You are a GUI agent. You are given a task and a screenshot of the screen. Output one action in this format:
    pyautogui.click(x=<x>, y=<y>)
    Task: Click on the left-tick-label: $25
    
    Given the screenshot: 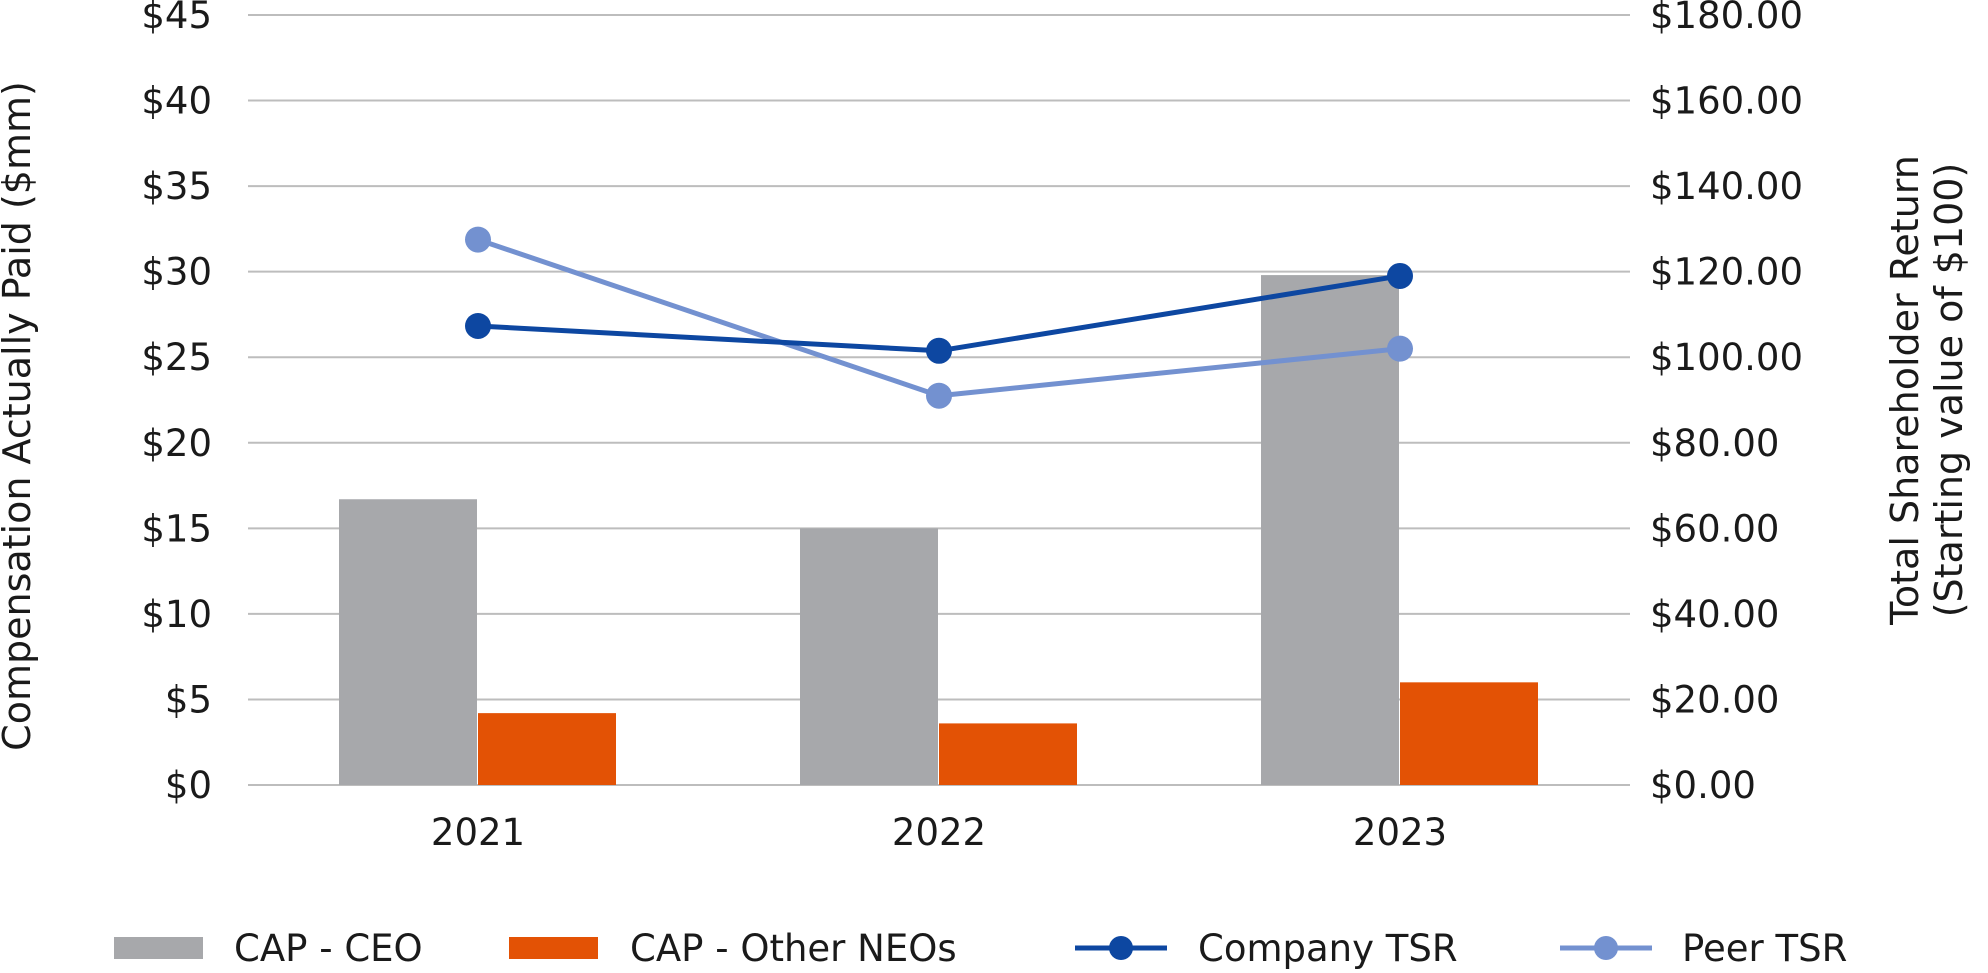 What is the action you would take?
    pyautogui.click(x=176, y=357)
    